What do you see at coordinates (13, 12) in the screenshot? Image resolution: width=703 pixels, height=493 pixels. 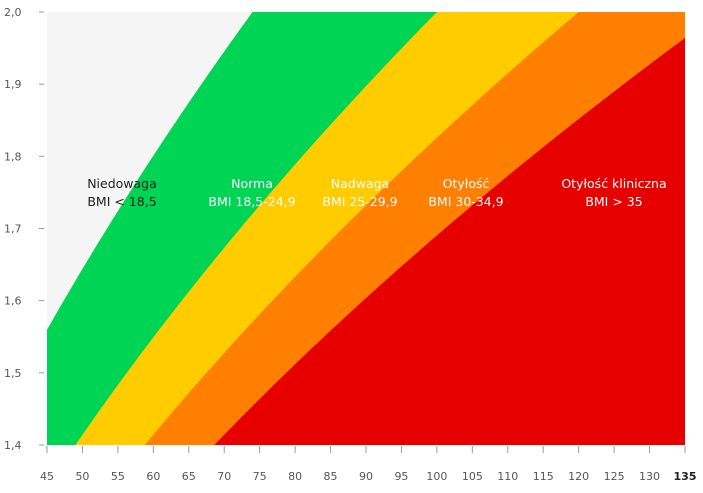 I see `y-tick-label: 2,0` at bounding box center [13, 12].